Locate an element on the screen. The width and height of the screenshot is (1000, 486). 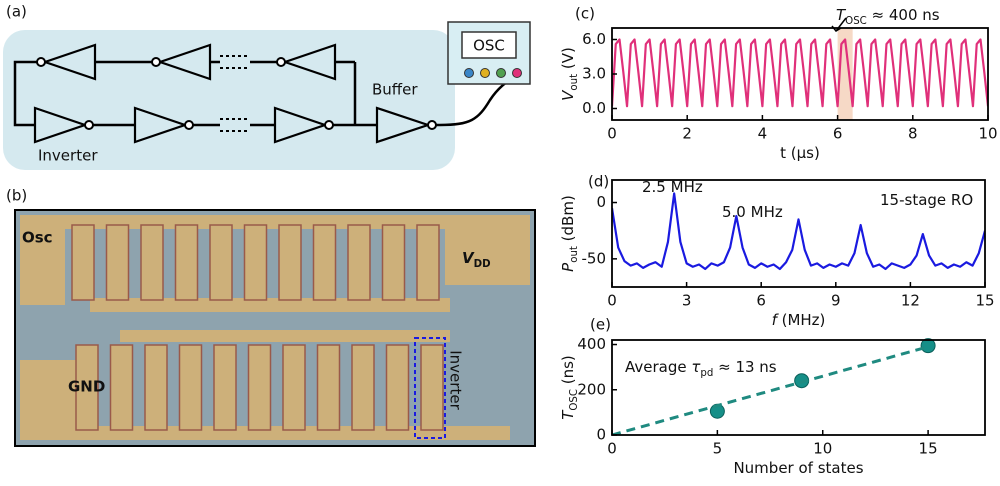
annotation-part: OSC is located at coordinates (856, 21).